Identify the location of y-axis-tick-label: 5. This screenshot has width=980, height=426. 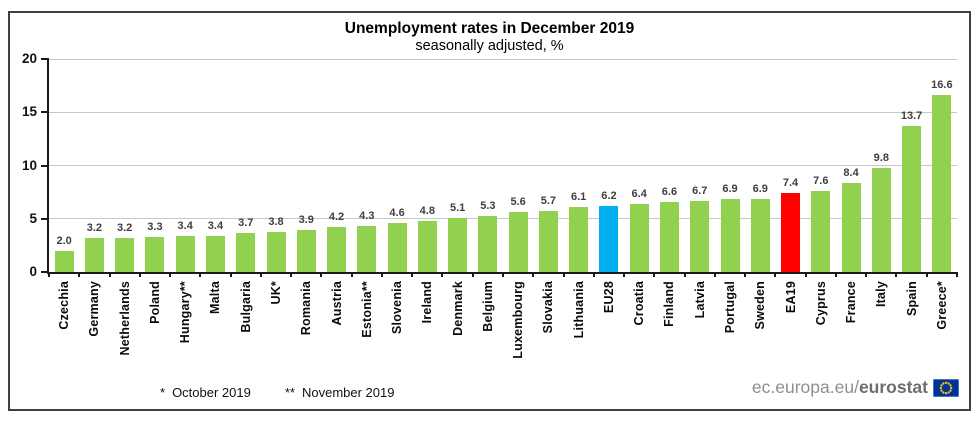
(33, 218).